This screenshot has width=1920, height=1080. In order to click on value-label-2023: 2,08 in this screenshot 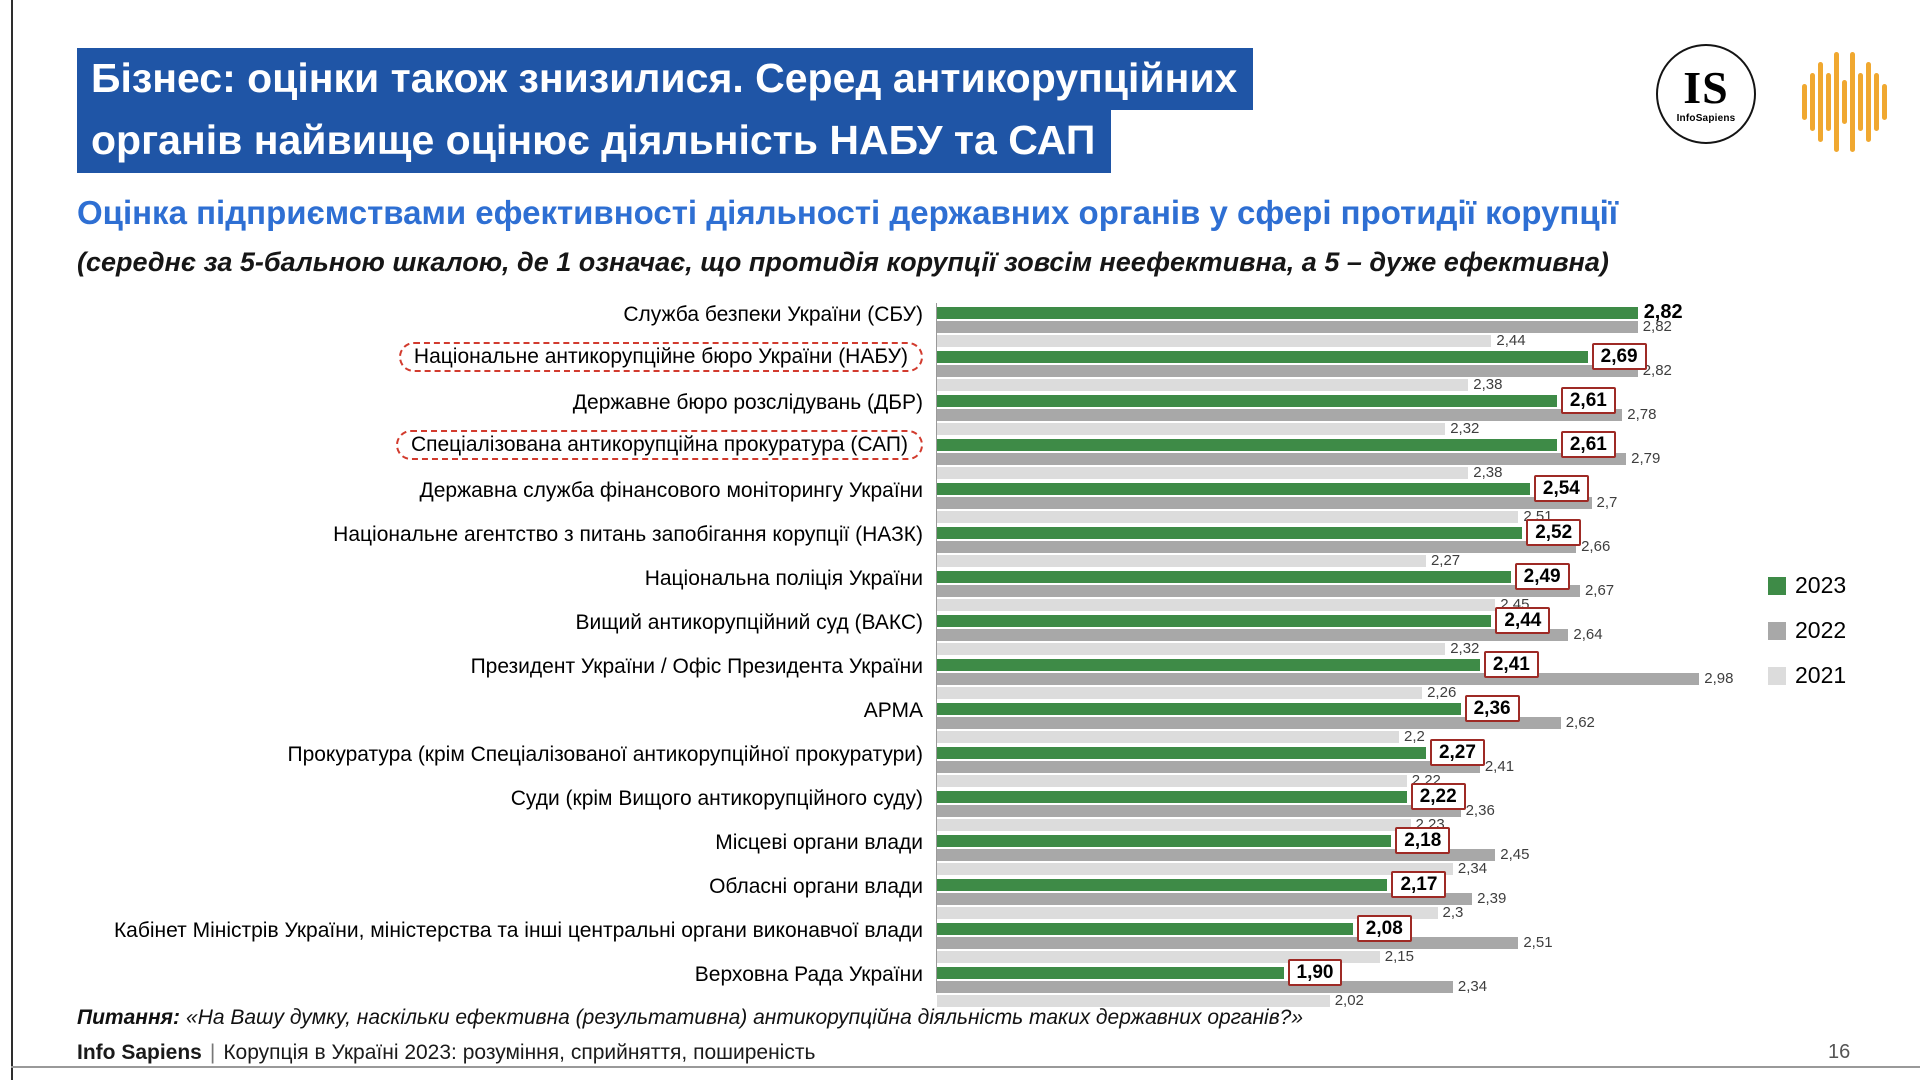, I will do `click(1384, 928)`.